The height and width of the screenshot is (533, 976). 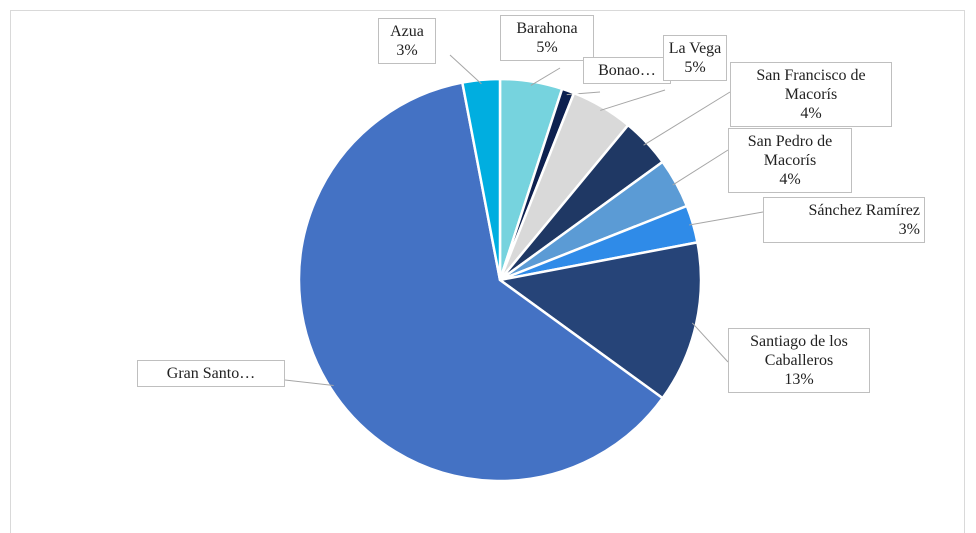 I want to click on category-label: San Francisco de Macorís, so click(x=811, y=85).